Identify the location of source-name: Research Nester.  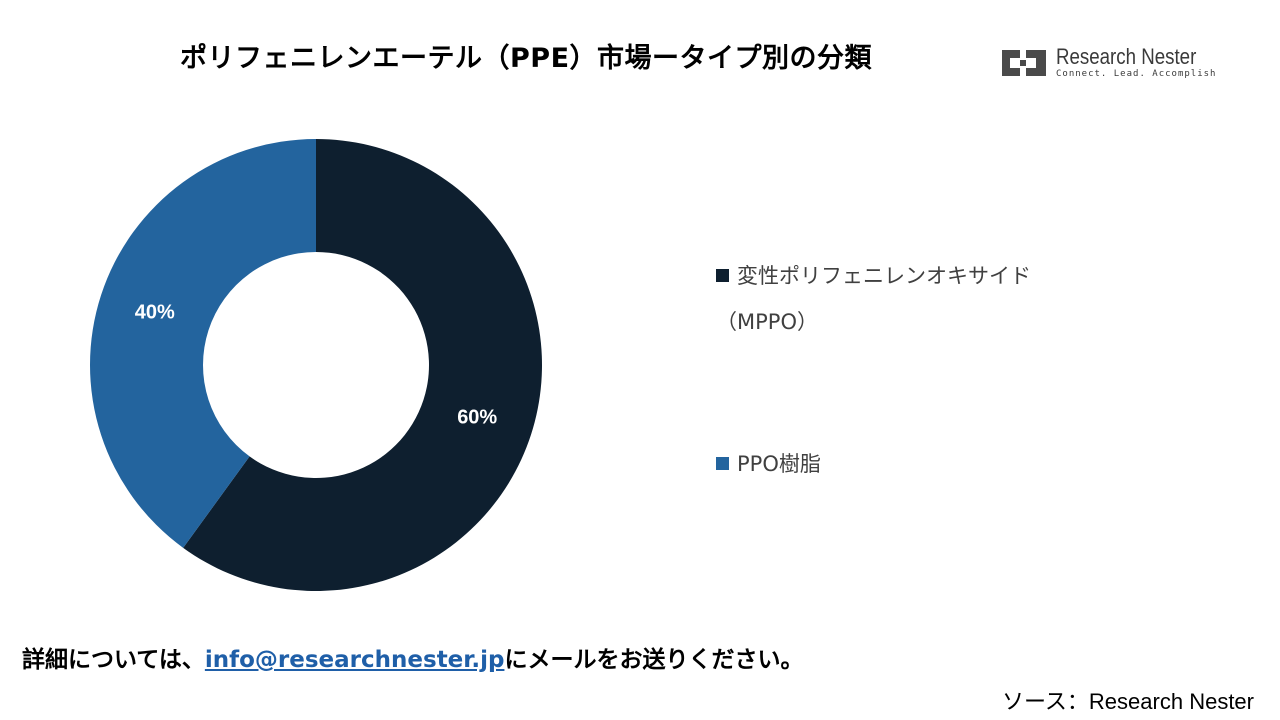
(1171, 701).